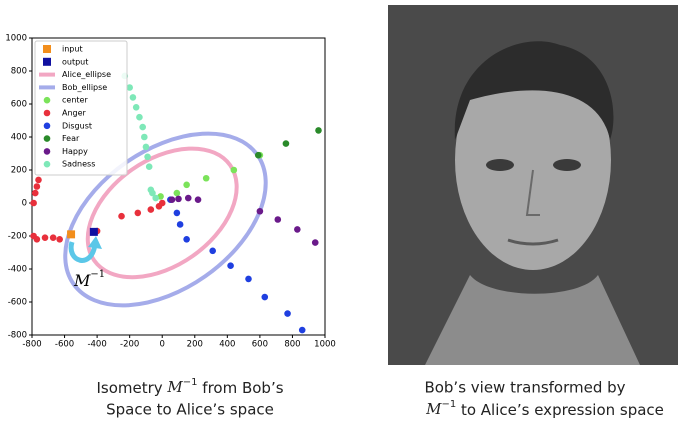 The height and width of the screenshot is (424, 685). What do you see at coordinates (227, 345) in the screenshot?
I see `x-tick-label: 400` at bounding box center [227, 345].